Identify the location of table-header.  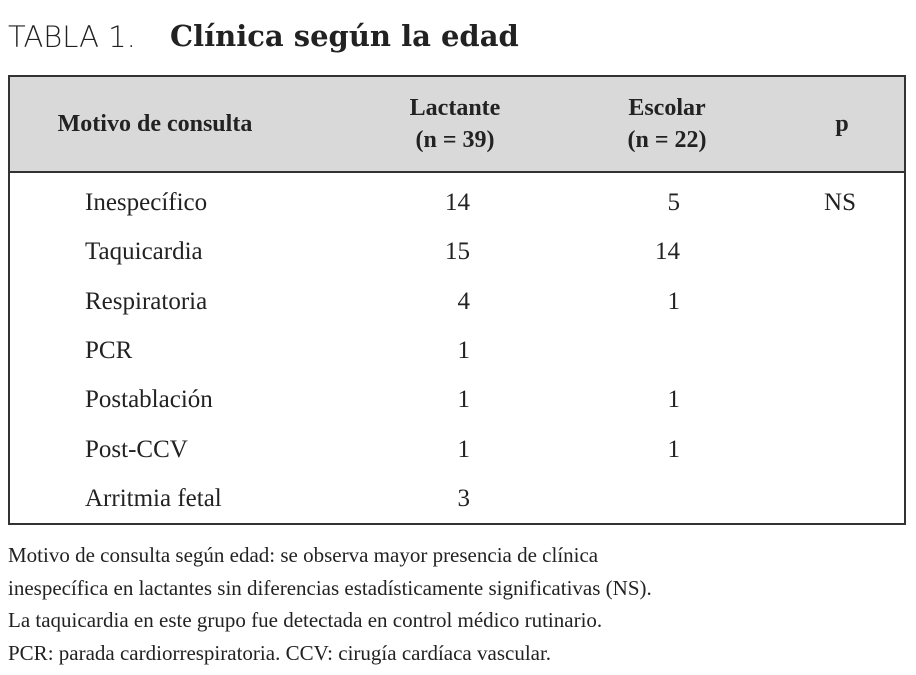
(457, 125).